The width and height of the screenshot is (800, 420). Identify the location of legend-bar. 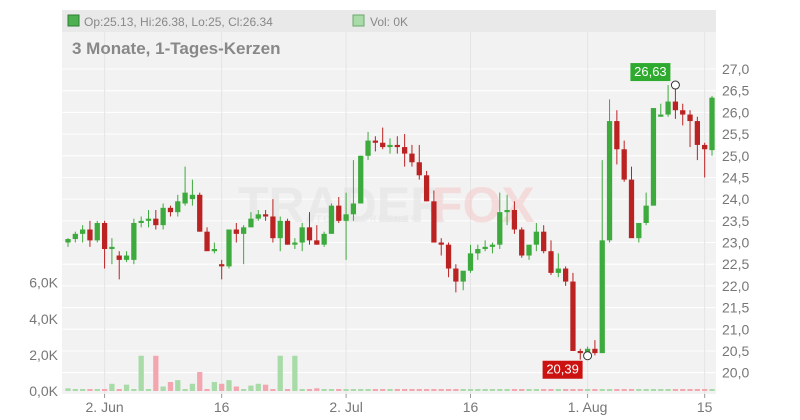
(389, 21).